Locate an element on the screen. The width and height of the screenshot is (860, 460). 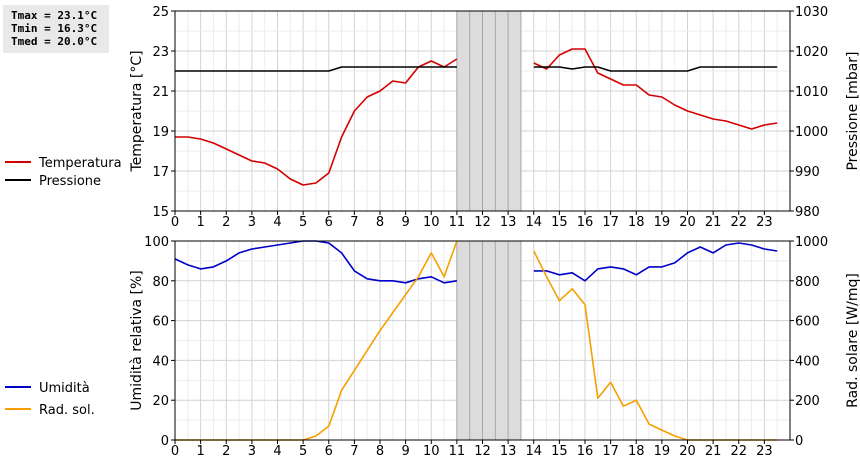
top-x-tick-label: 0 is located at coordinates (175, 222).